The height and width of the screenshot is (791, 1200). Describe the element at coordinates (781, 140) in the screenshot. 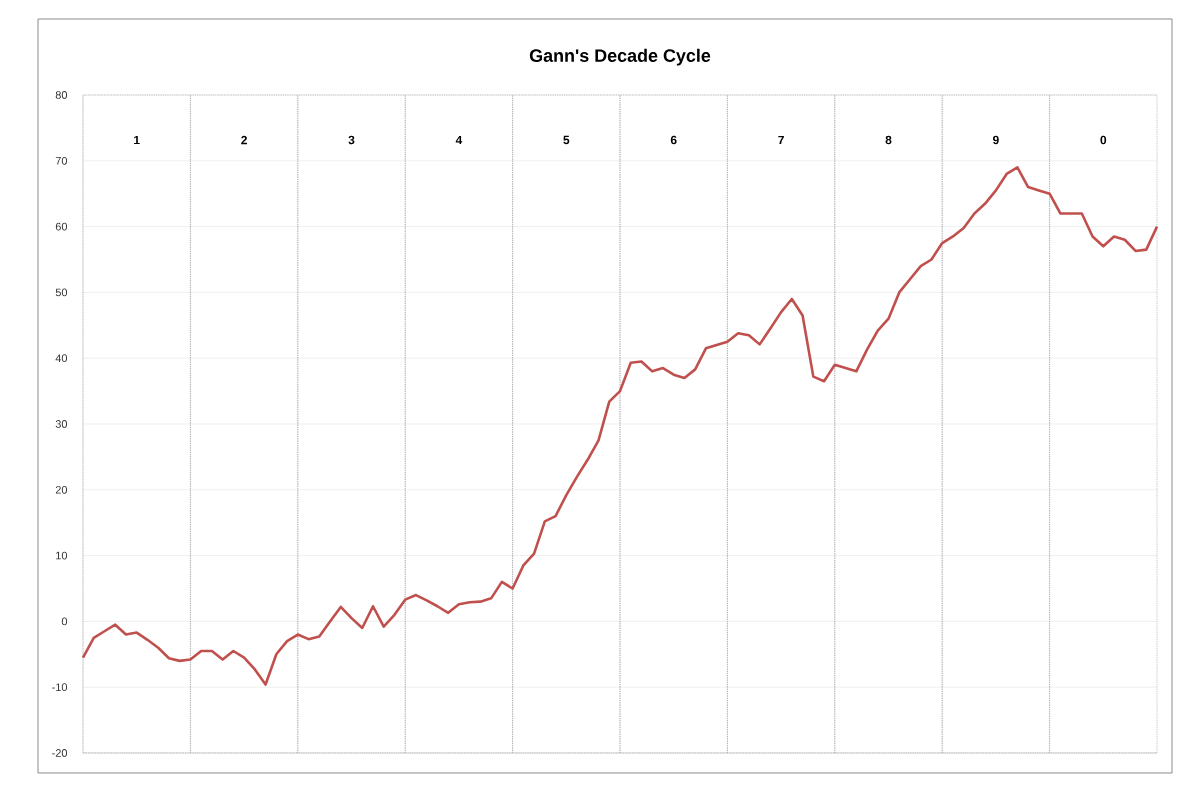

I see `annotation: 7` at that location.